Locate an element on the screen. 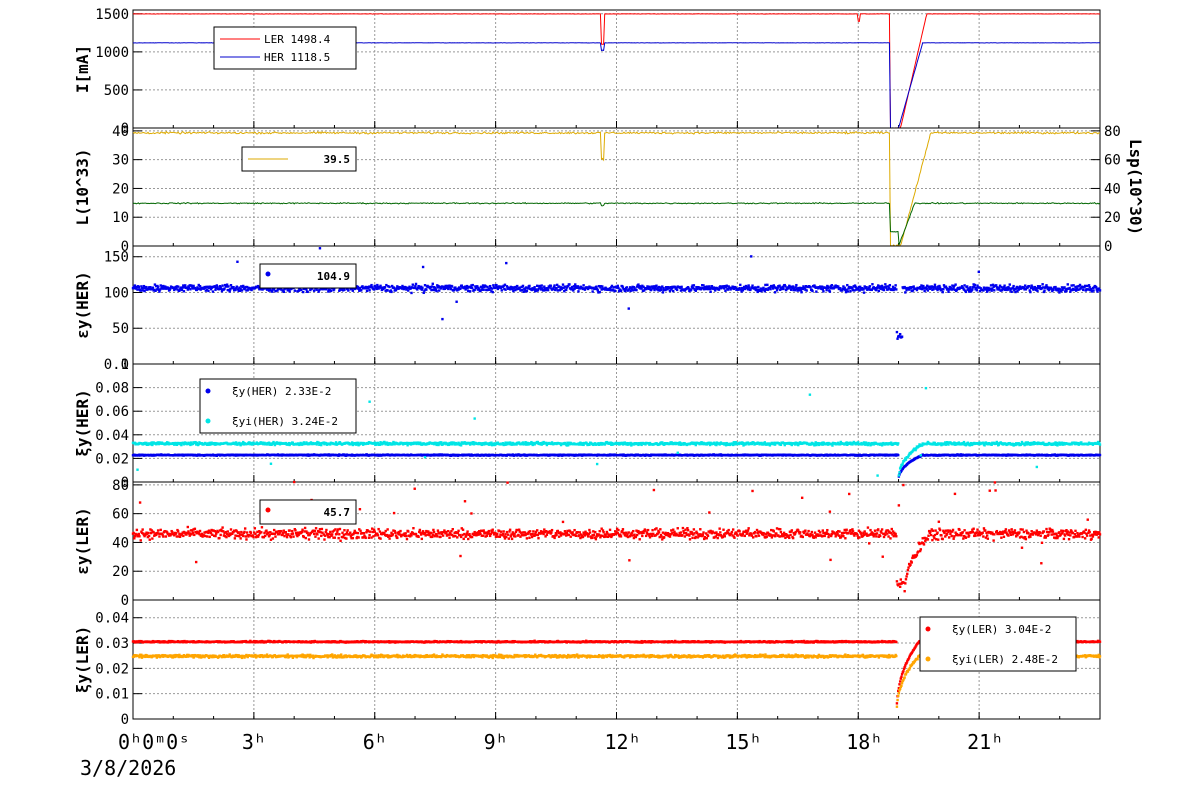 The height and width of the screenshot is (798, 1200). legend-label: LER 1498.4 is located at coordinates (297, 39).